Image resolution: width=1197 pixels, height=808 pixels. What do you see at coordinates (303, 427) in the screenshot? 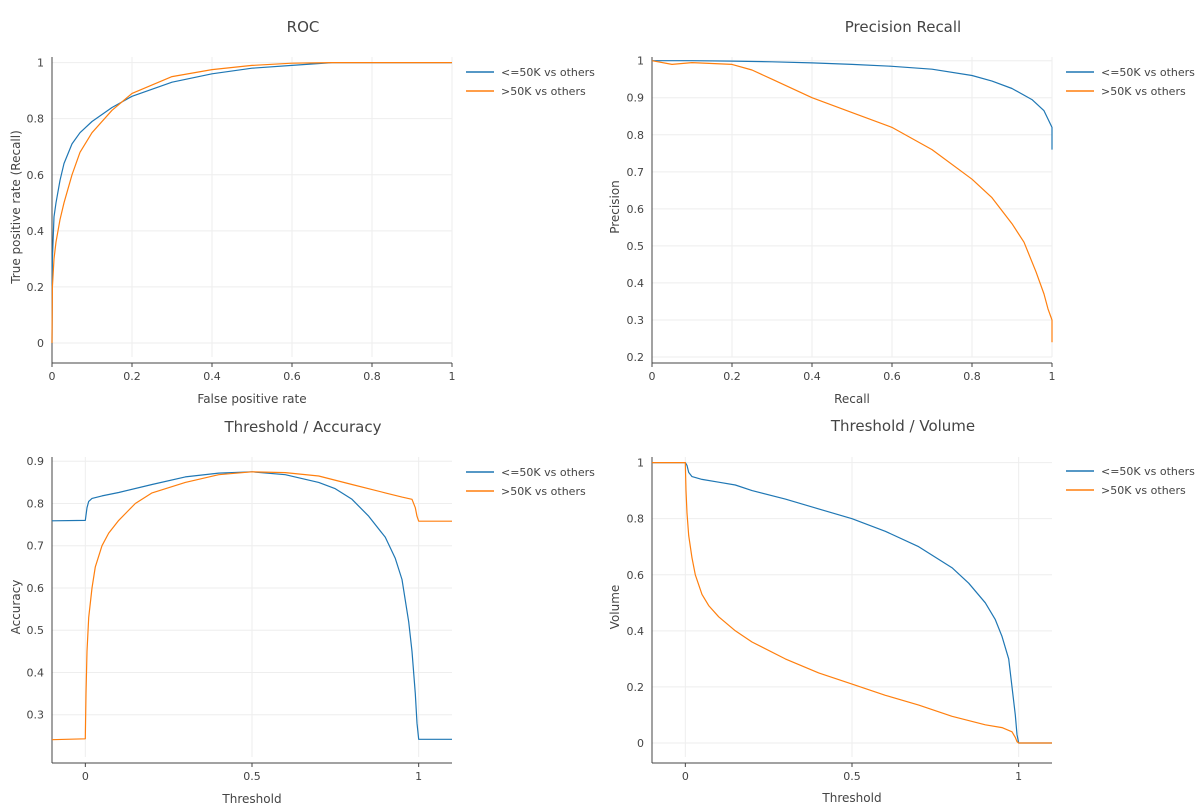
I see `chart-title: Threshold / Accuracy` at bounding box center [303, 427].